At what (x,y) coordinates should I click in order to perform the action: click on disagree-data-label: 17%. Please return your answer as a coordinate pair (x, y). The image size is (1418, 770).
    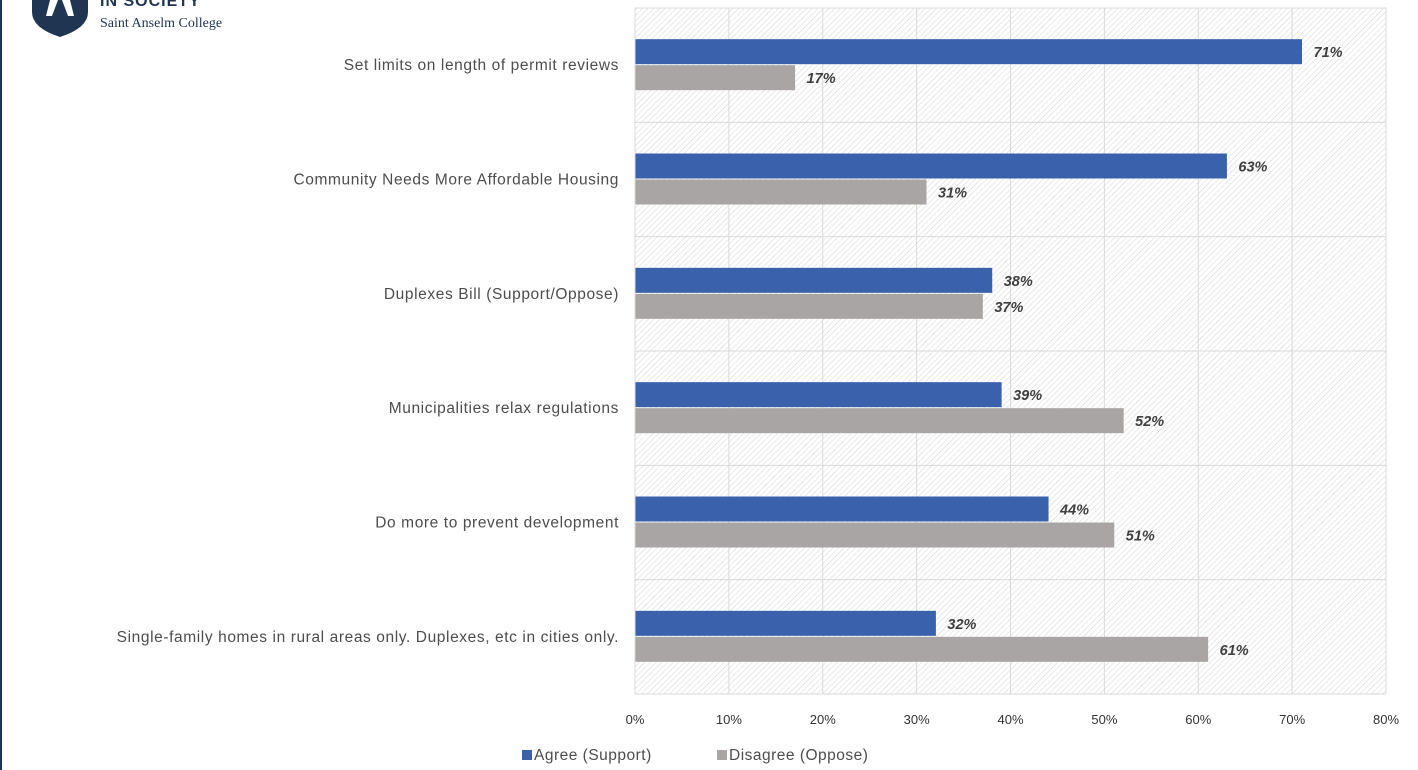
    Looking at the image, I should click on (821, 79).